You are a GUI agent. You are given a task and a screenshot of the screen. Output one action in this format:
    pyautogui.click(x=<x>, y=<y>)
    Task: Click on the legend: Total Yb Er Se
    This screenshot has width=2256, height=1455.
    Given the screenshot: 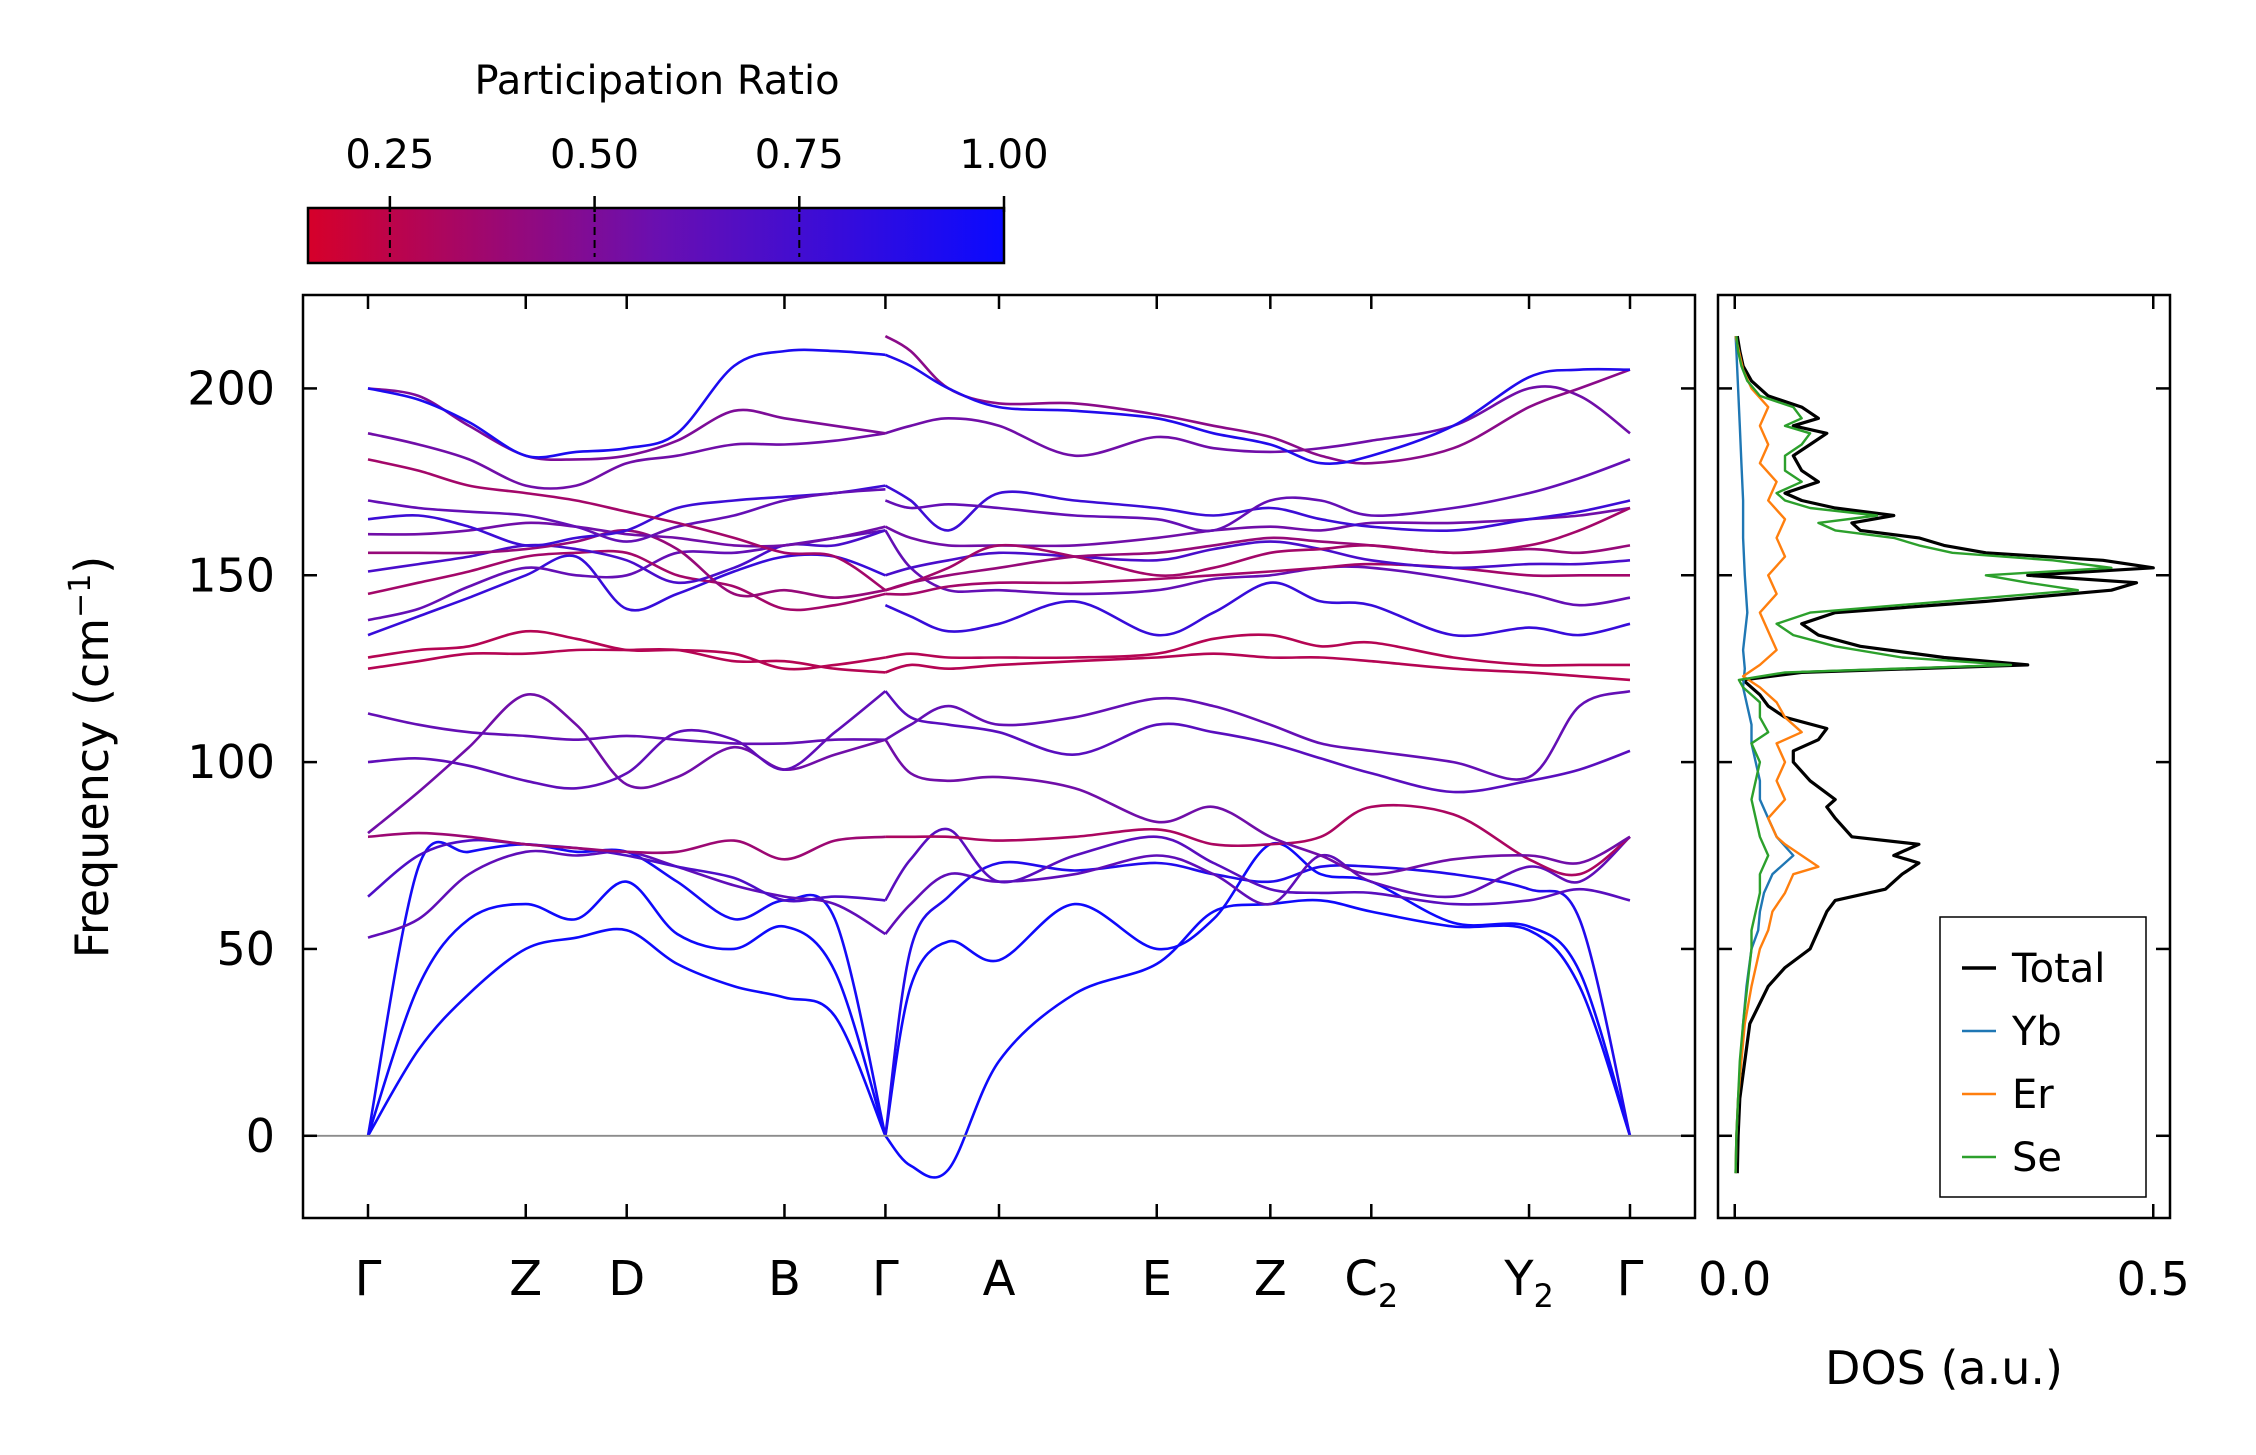 What is the action you would take?
    pyautogui.click(x=2043, y=1057)
    